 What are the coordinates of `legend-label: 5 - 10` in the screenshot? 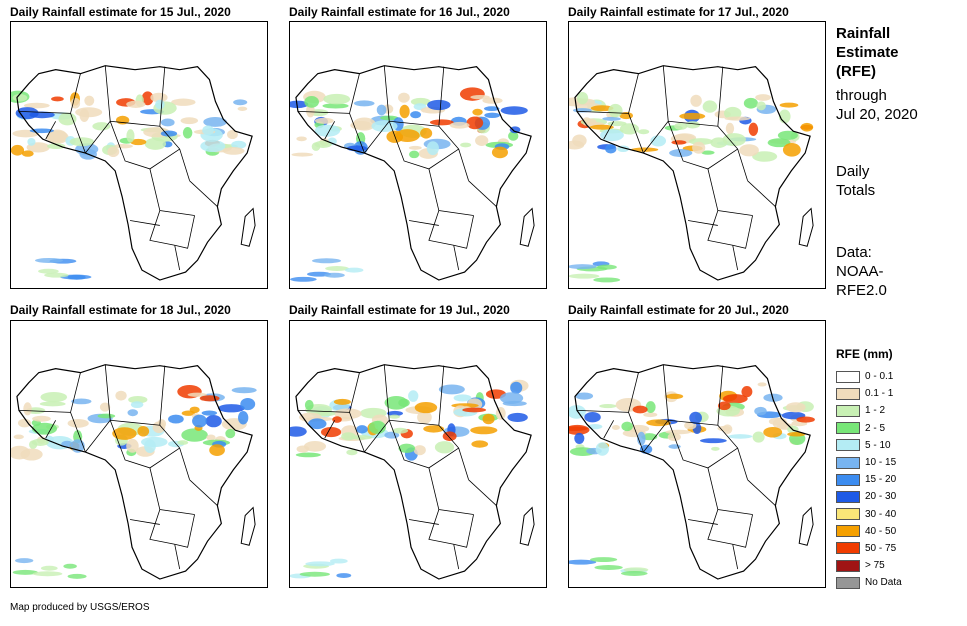 It's located at (878, 445).